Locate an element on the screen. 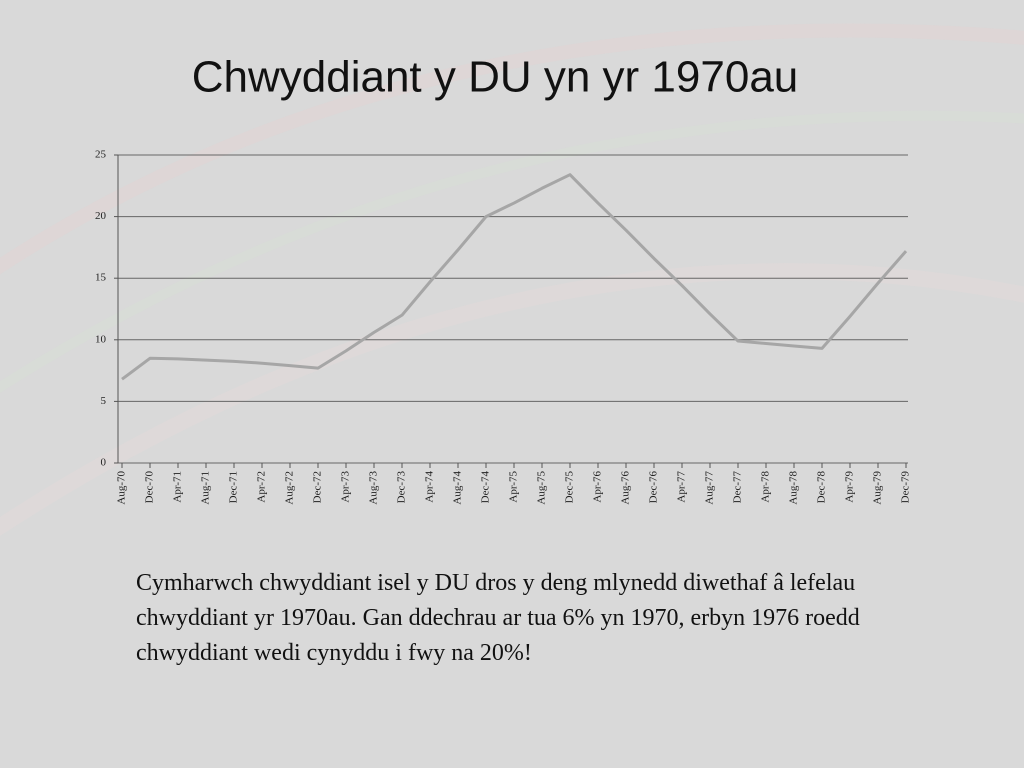  x-tick-label: Apr-75 is located at coordinates (514, 487).